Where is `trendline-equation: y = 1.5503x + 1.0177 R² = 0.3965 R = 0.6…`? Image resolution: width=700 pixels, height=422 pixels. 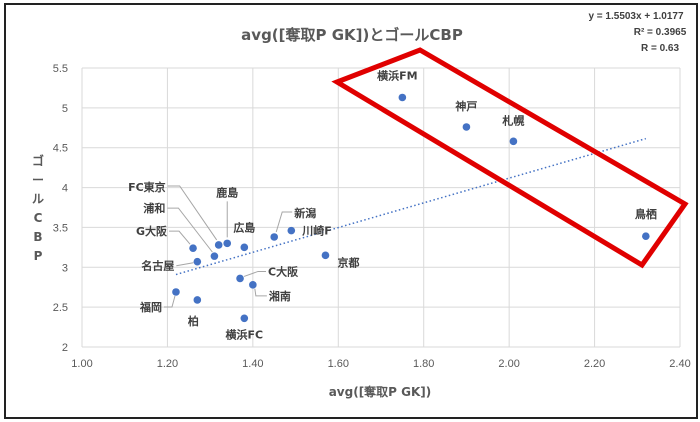
trendline-equation: y = 1.5503x + 1.0177 R² = 0.3965 R = 0.6… is located at coordinates (637, 32).